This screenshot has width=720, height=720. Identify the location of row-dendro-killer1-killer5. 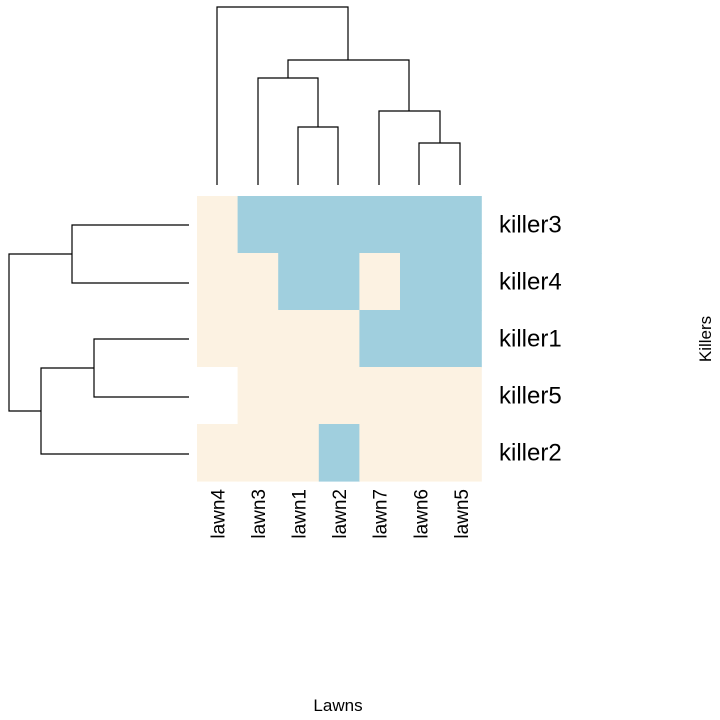
(141, 368).